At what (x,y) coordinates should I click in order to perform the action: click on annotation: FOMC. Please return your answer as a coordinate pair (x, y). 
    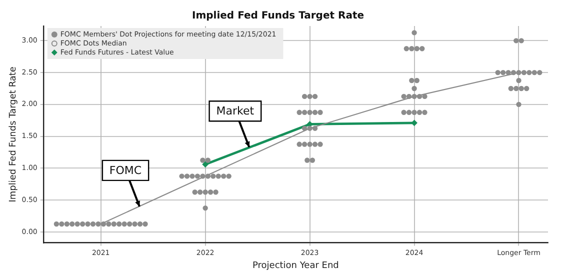
    Looking at the image, I should click on (125, 170).